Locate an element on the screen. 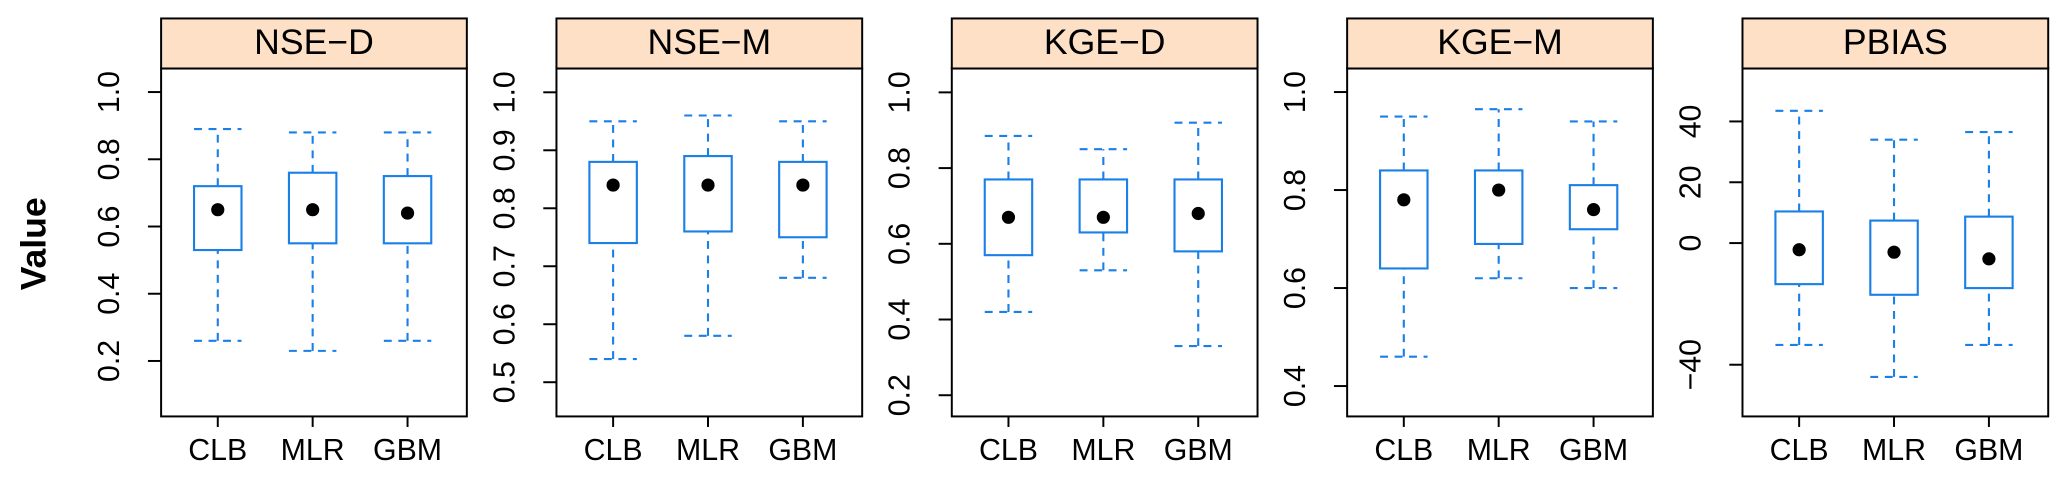  y-tick-label: 0.9 is located at coordinates (504, 150).